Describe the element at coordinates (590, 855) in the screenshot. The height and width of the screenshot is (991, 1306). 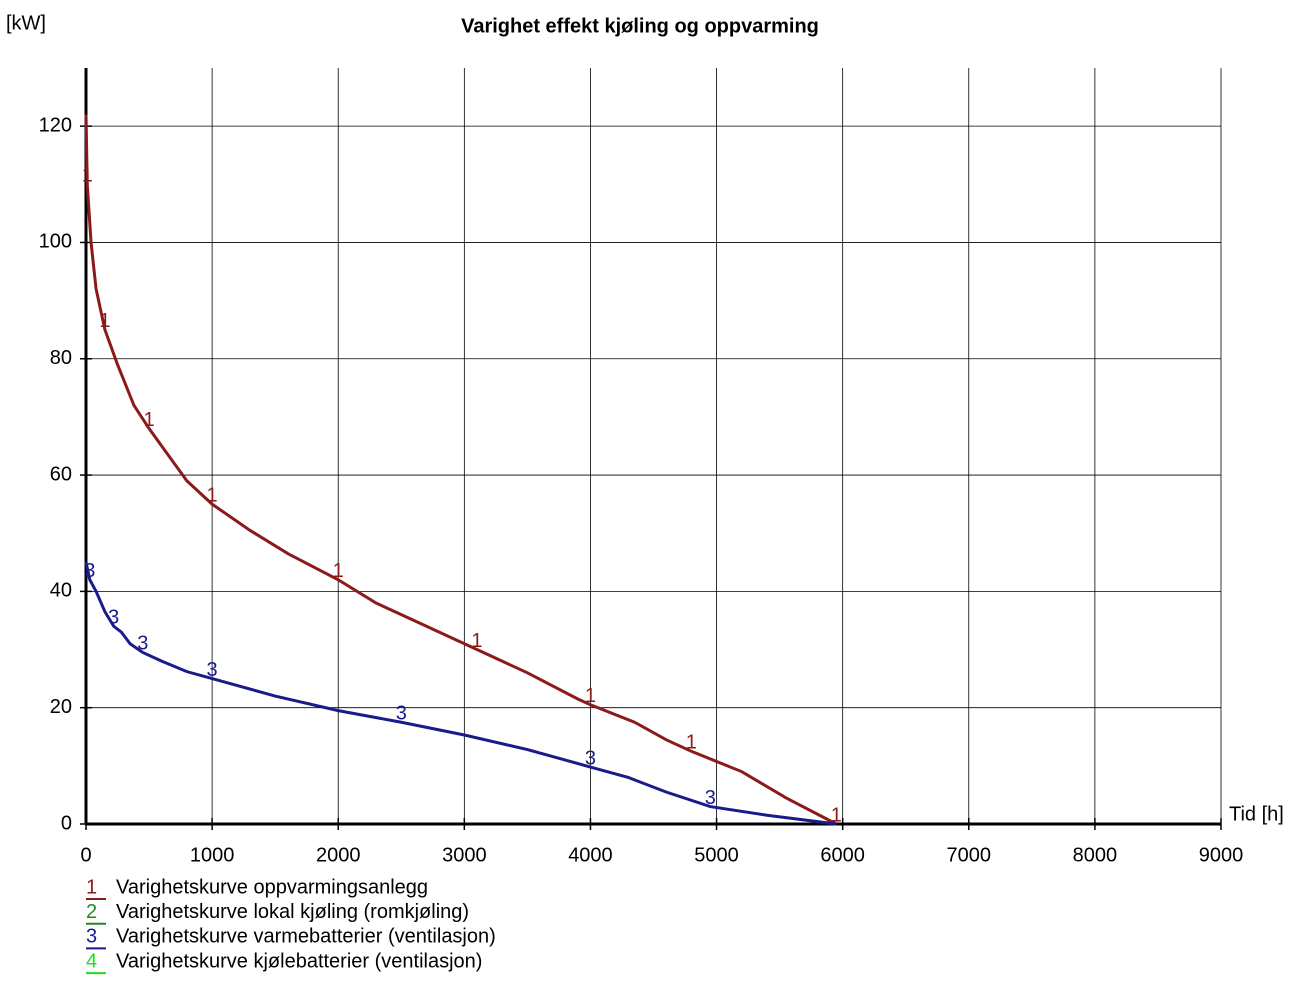
I see `x-tick-label: 4000` at that location.